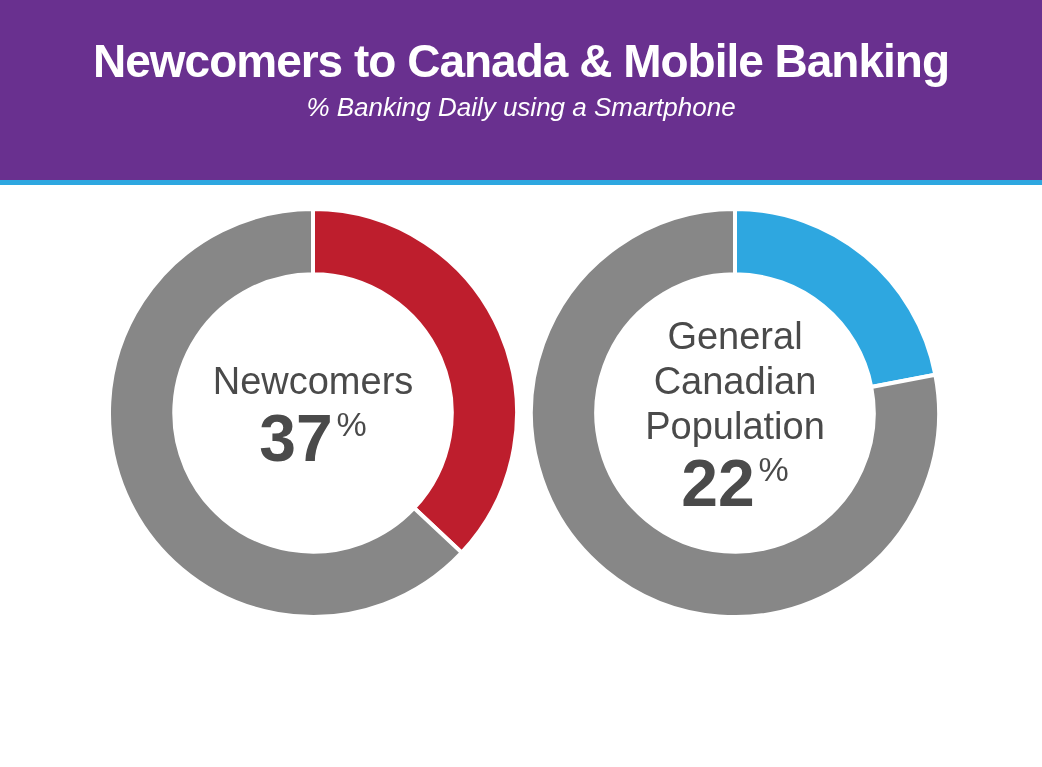  I want to click on slice-label: General Canadian Population, so click(735, 380).